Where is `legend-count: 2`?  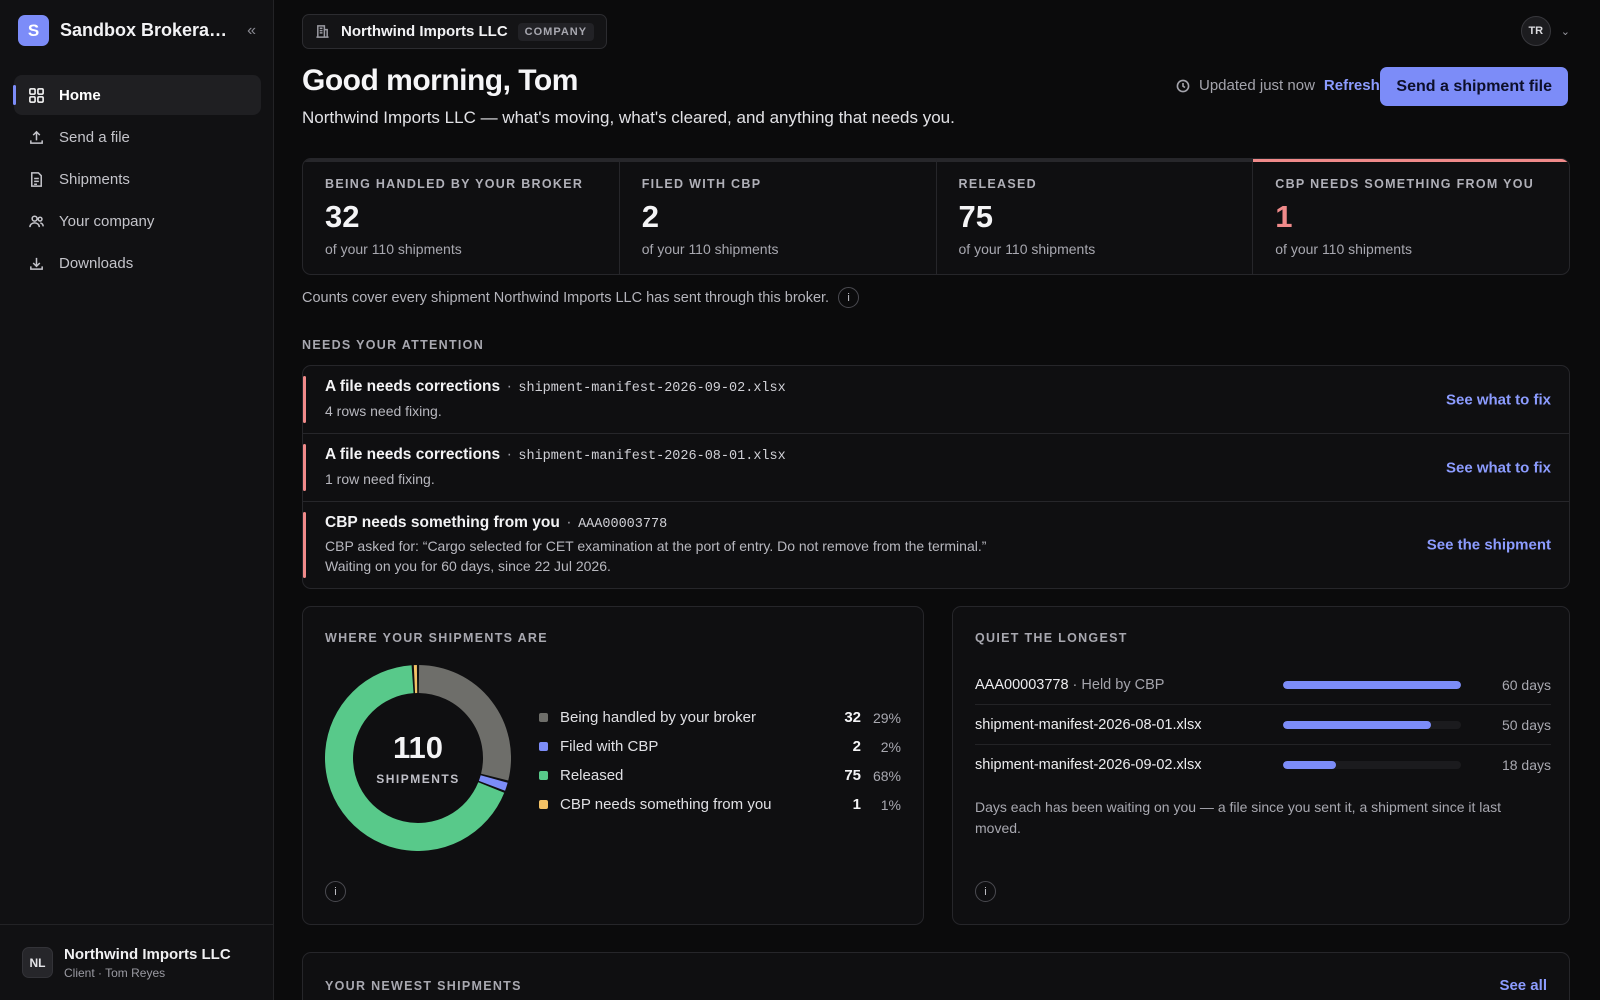
legend-count: 2 is located at coordinates (856, 746).